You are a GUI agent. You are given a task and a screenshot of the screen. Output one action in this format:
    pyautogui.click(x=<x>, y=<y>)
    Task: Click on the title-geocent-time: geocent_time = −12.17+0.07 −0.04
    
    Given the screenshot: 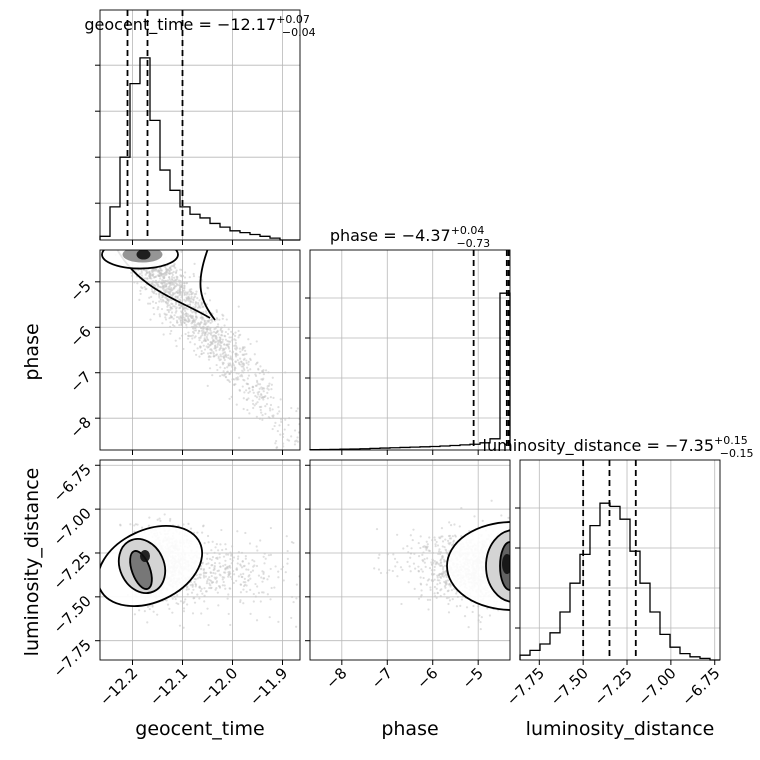 What is the action you would take?
    pyautogui.click(x=199, y=26)
    